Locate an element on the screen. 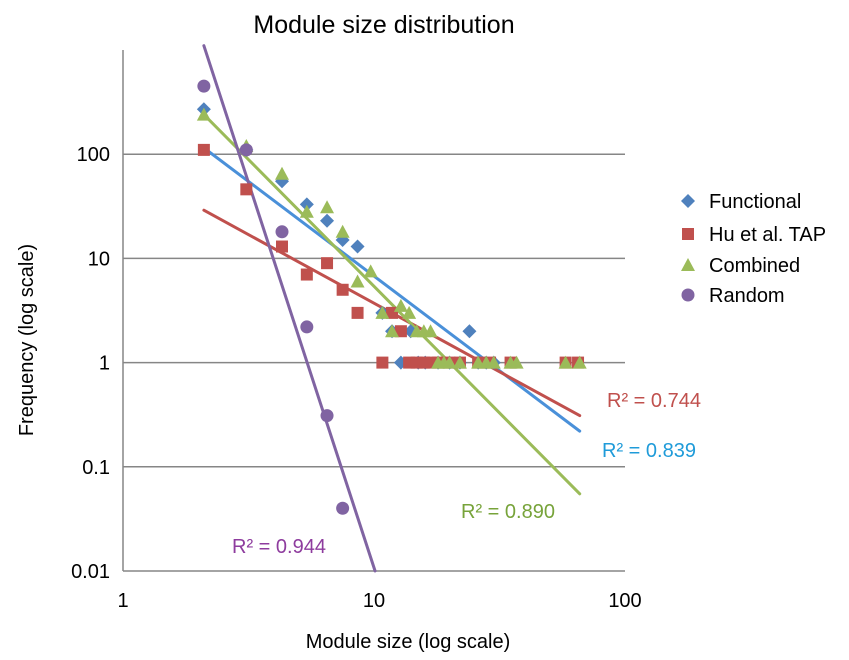  legend-label-0: Functional is located at coordinates (755, 202).